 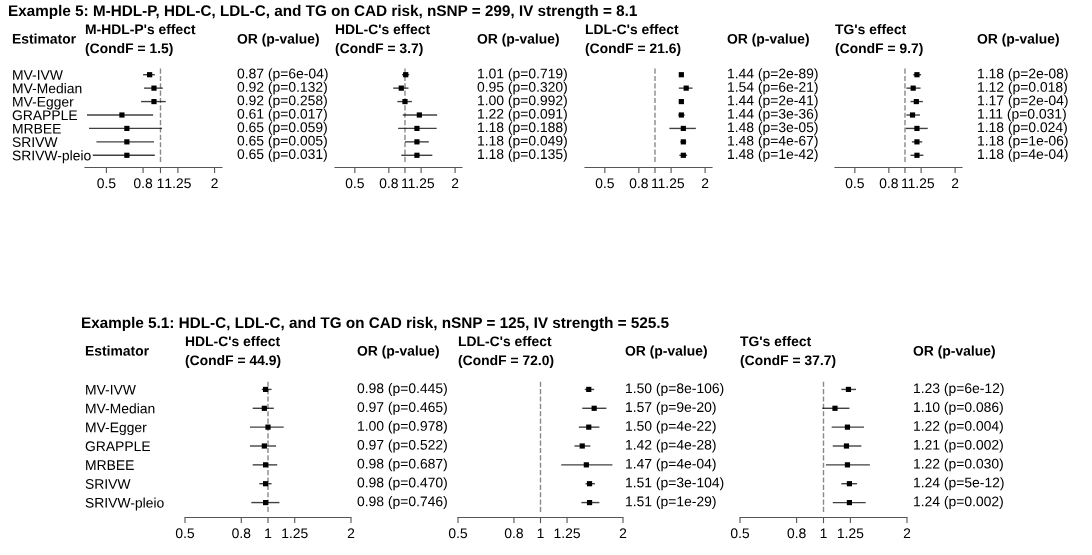 I want to click on data-label: 0.87 (p=6e-04), so click(x=282, y=75).